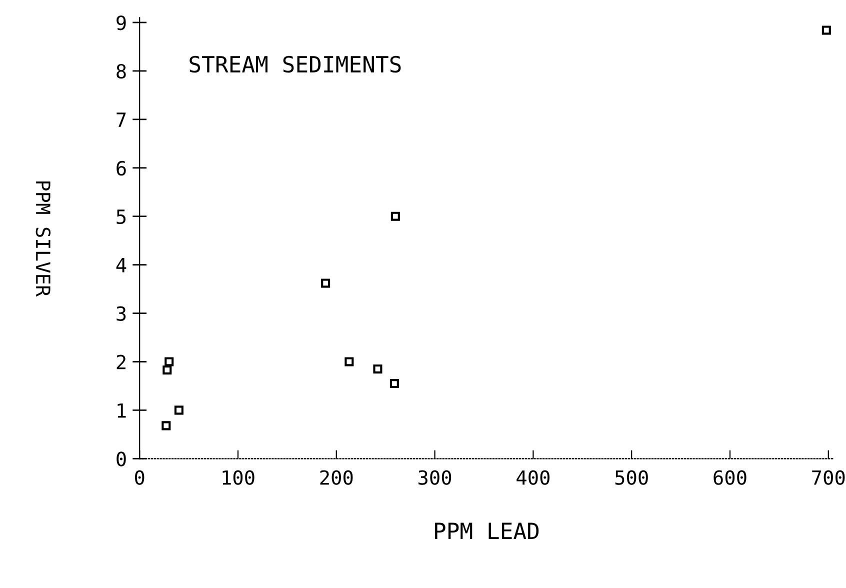 Image resolution: width=846 pixels, height=588 pixels. What do you see at coordinates (121, 22) in the screenshot?
I see `y-tick-label: 9` at bounding box center [121, 22].